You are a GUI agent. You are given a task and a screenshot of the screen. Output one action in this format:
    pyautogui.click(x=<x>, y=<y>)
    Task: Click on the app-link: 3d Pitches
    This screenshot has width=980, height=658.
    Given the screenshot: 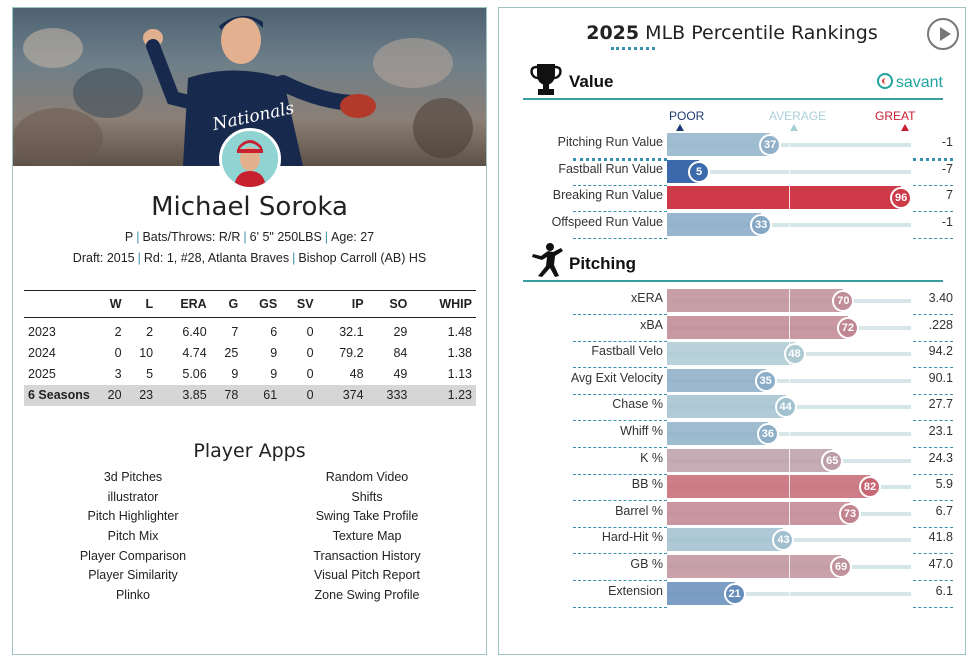 What is the action you would take?
    pyautogui.click(x=133, y=477)
    